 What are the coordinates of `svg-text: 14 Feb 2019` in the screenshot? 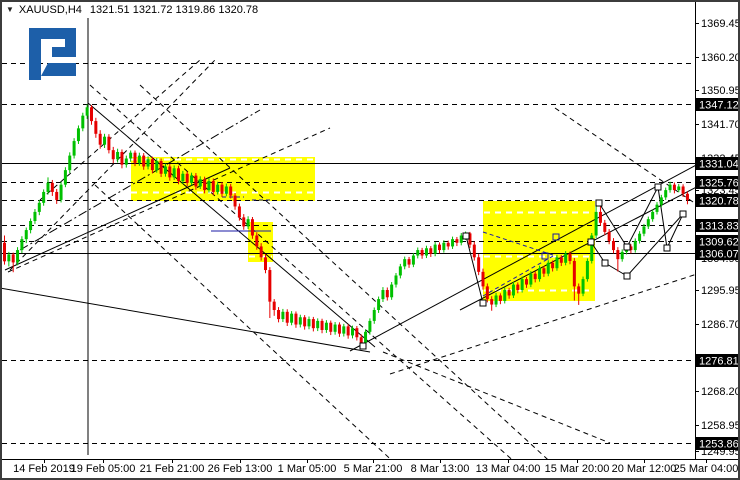 It's located at (44, 469).